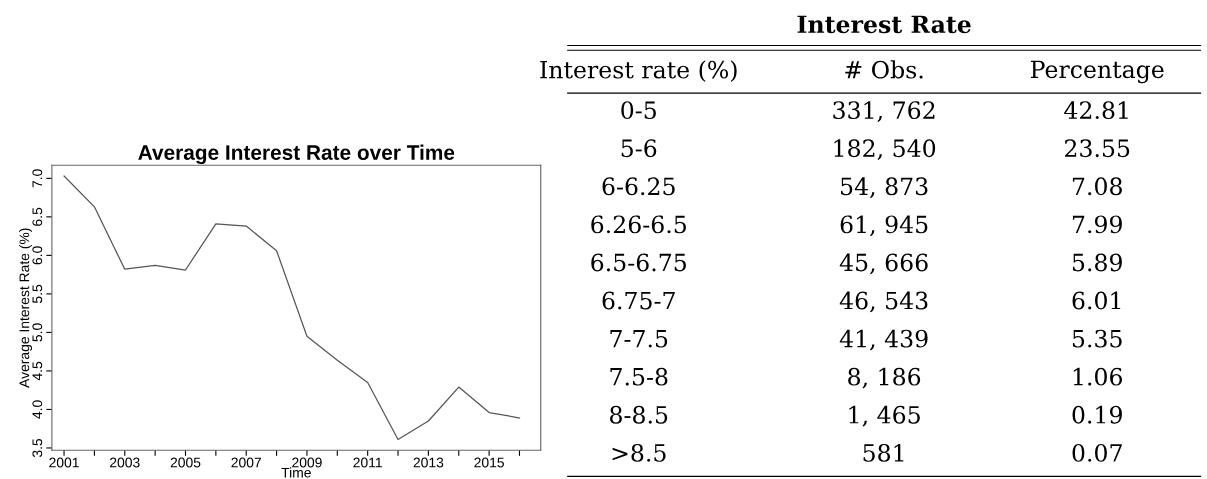 This screenshot has width=1207, height=479. Describe the element at coordinates (884, 378) in the screenshot. I see `text: 8, 186` at that location.